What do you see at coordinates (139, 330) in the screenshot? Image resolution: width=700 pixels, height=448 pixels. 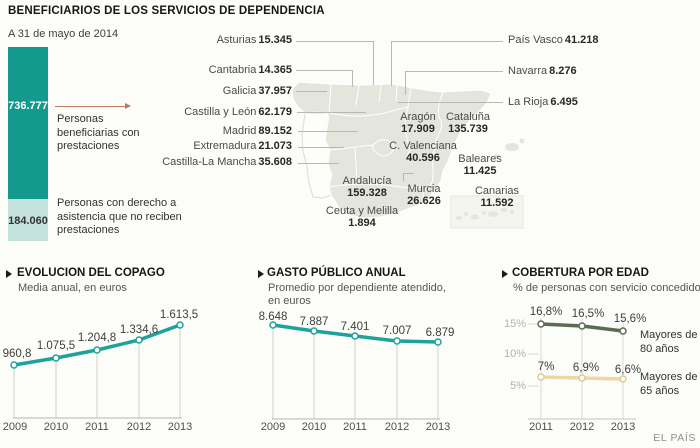 I see `chart1-value: 1.334,6` at bounding box center [139, 330].